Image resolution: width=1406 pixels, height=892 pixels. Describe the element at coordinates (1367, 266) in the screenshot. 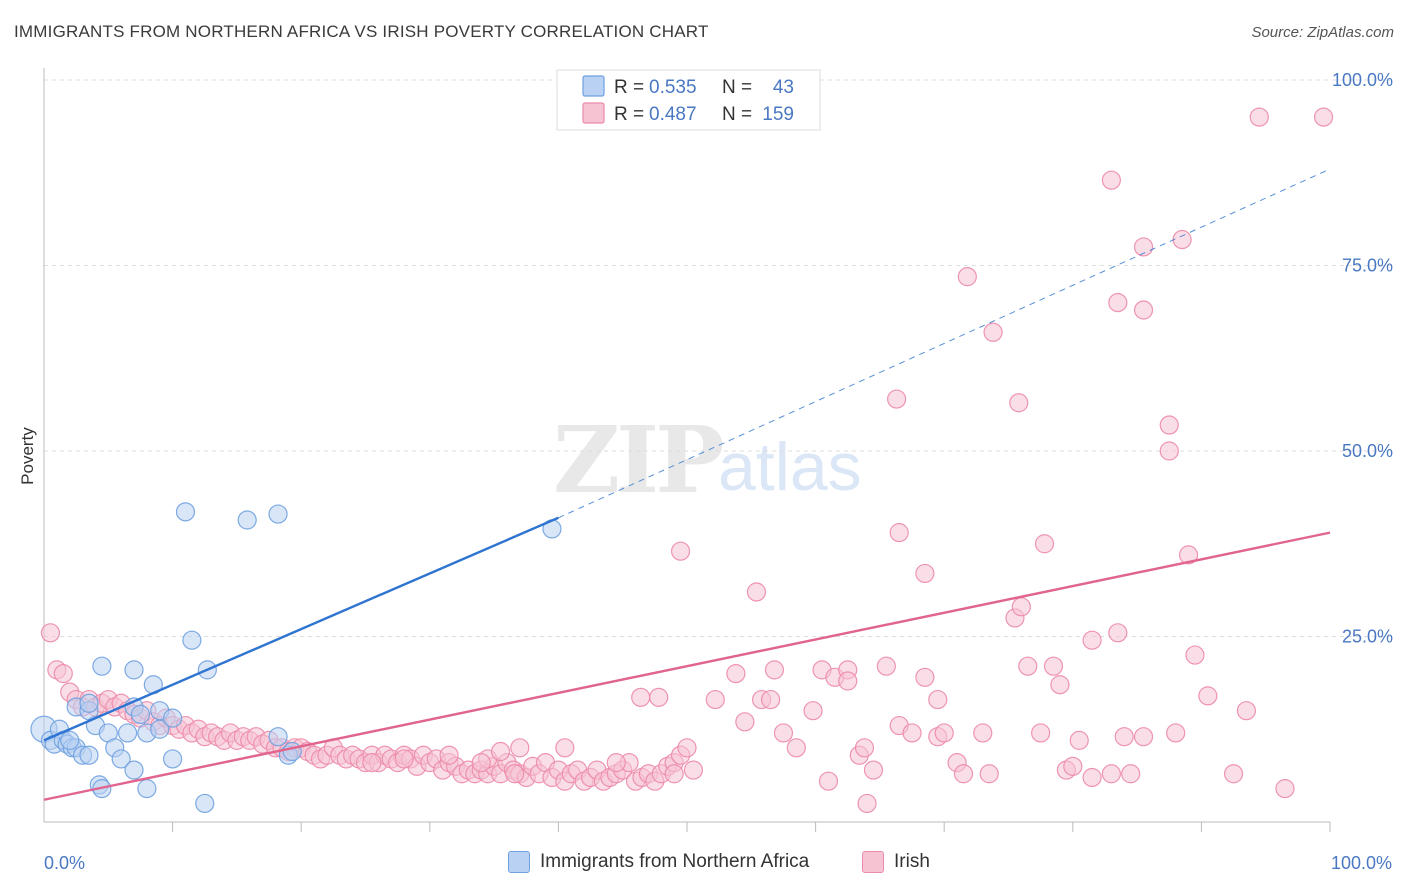

I see `y-tick-label-75: 75.0%` at that location.